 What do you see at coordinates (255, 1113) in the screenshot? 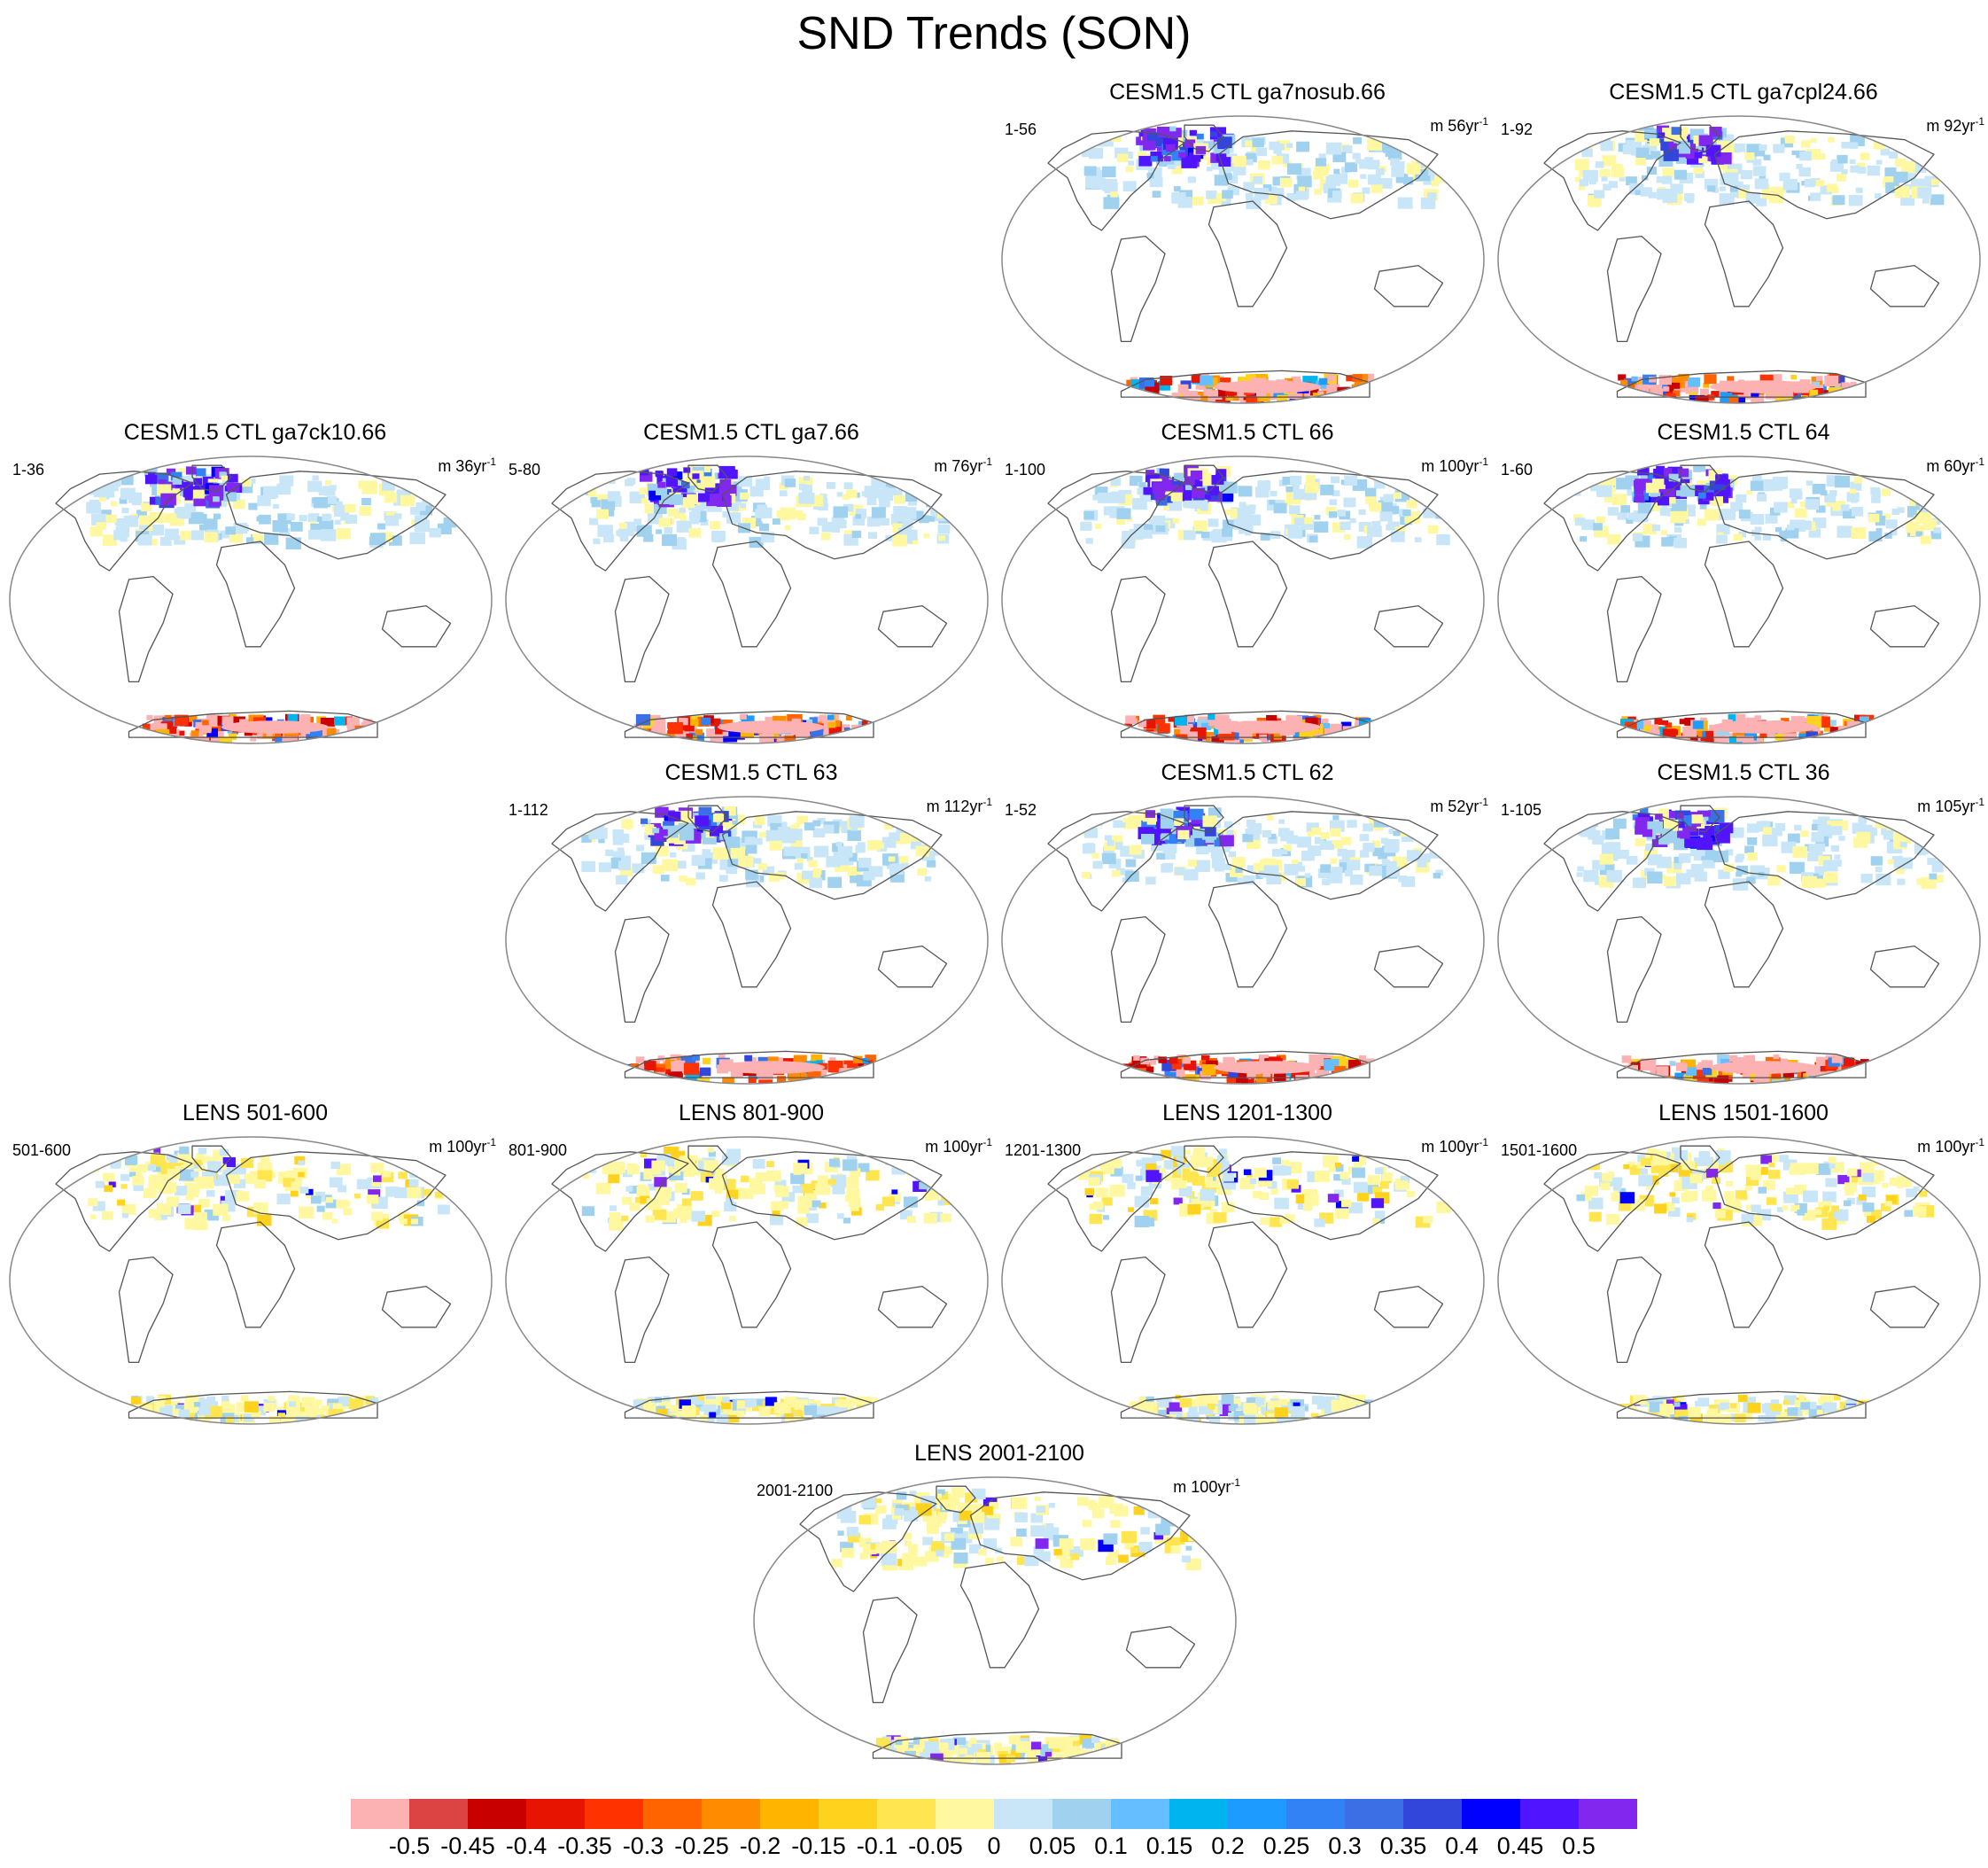
I see `panel-title: LENS 501-600` at bounding box center [255, 1113].